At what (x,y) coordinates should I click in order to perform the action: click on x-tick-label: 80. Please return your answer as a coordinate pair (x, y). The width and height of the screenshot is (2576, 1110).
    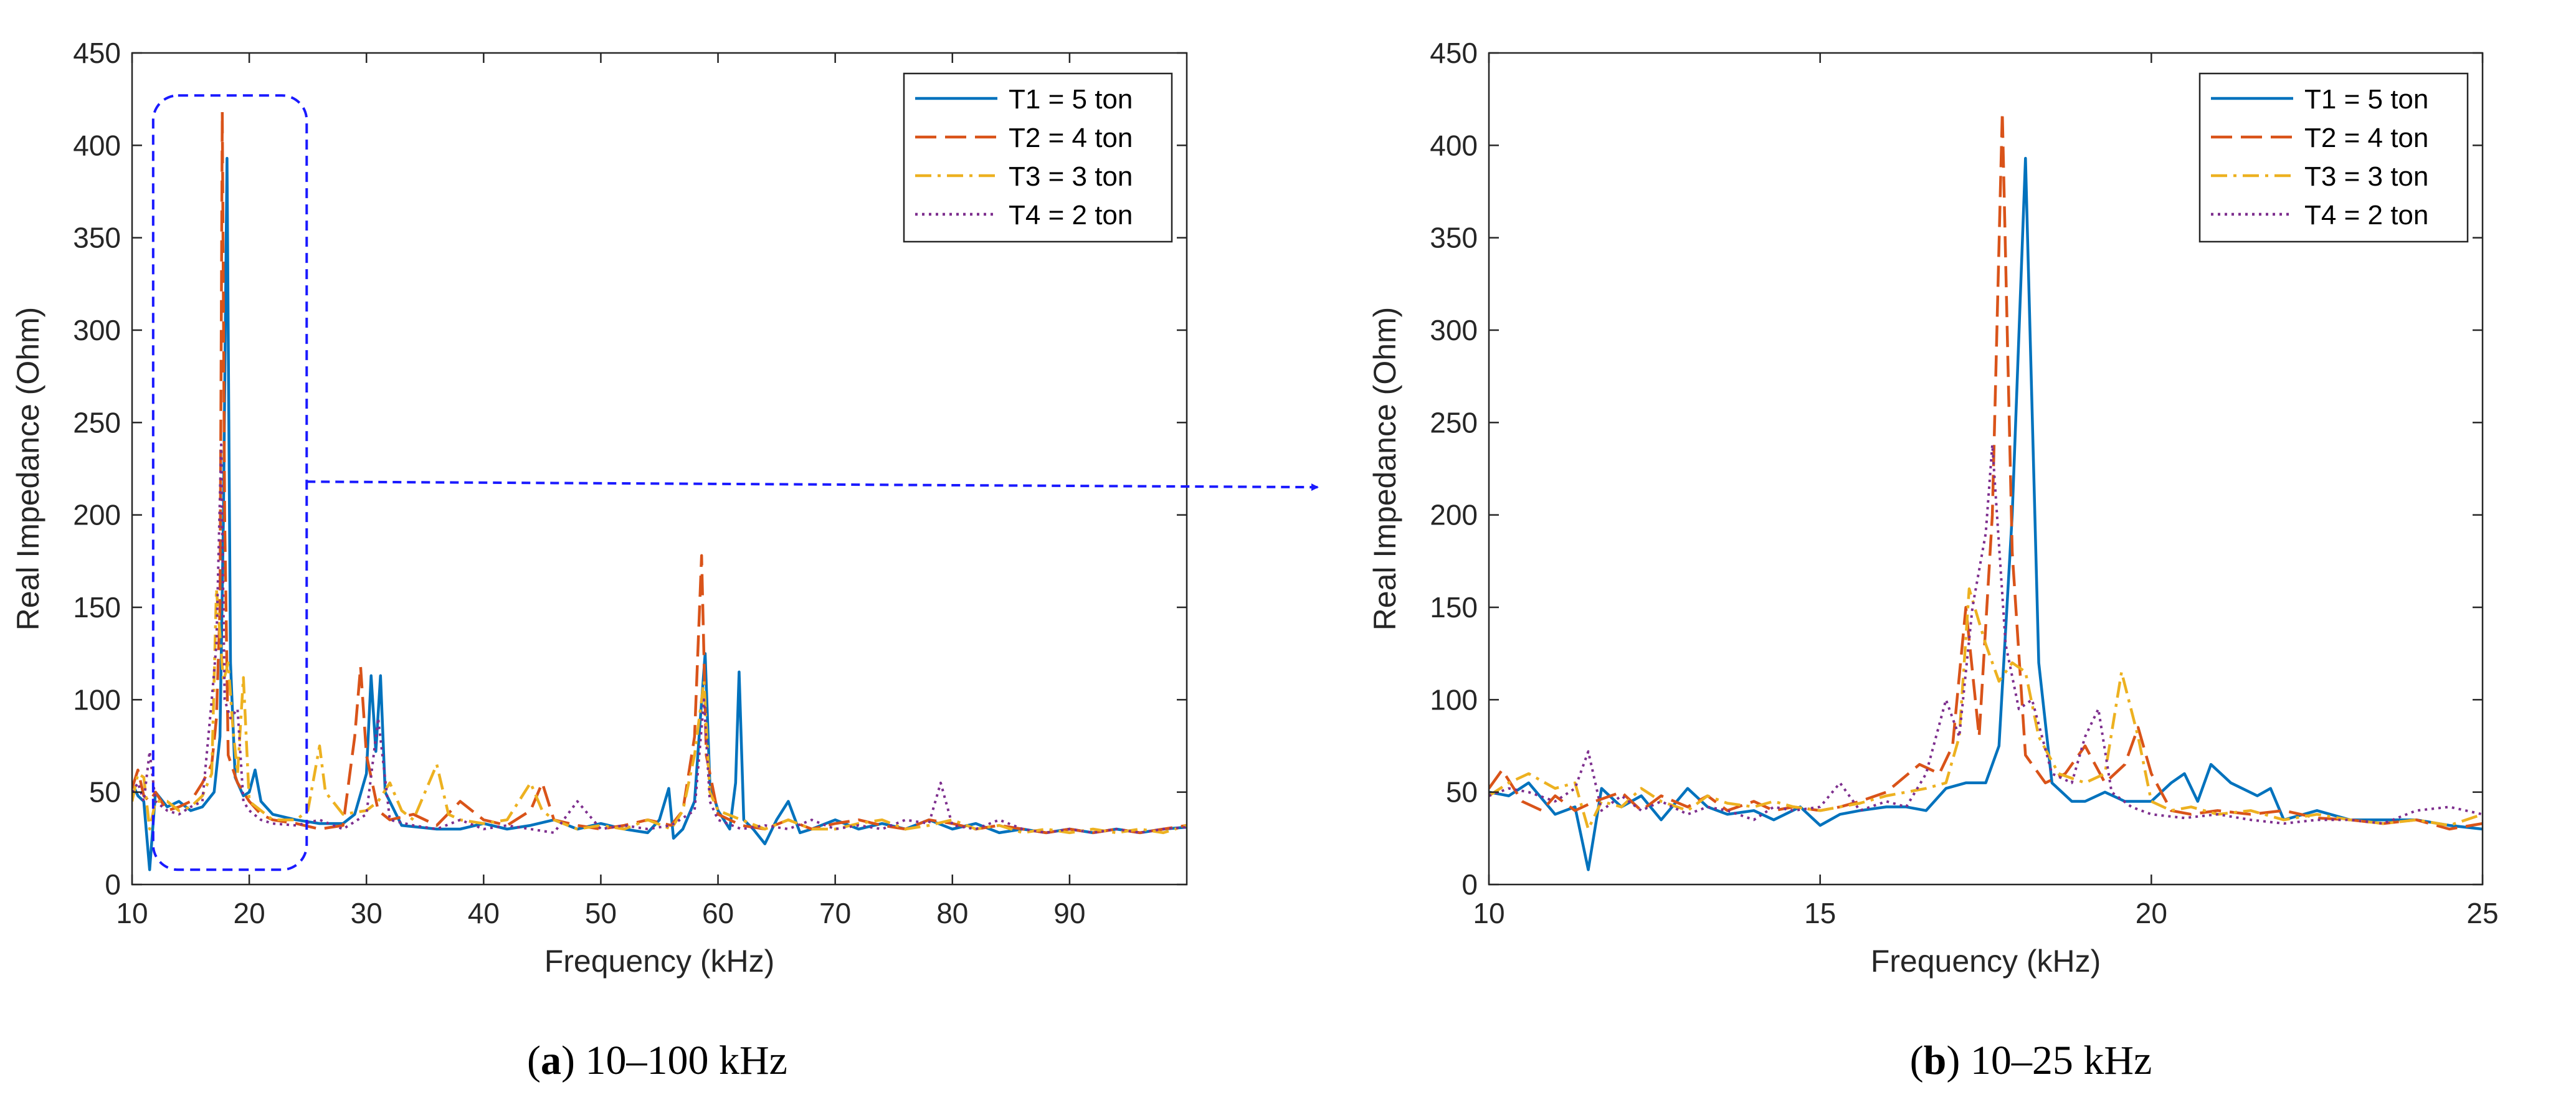
    Looking at the image, I should click on (952, 913).